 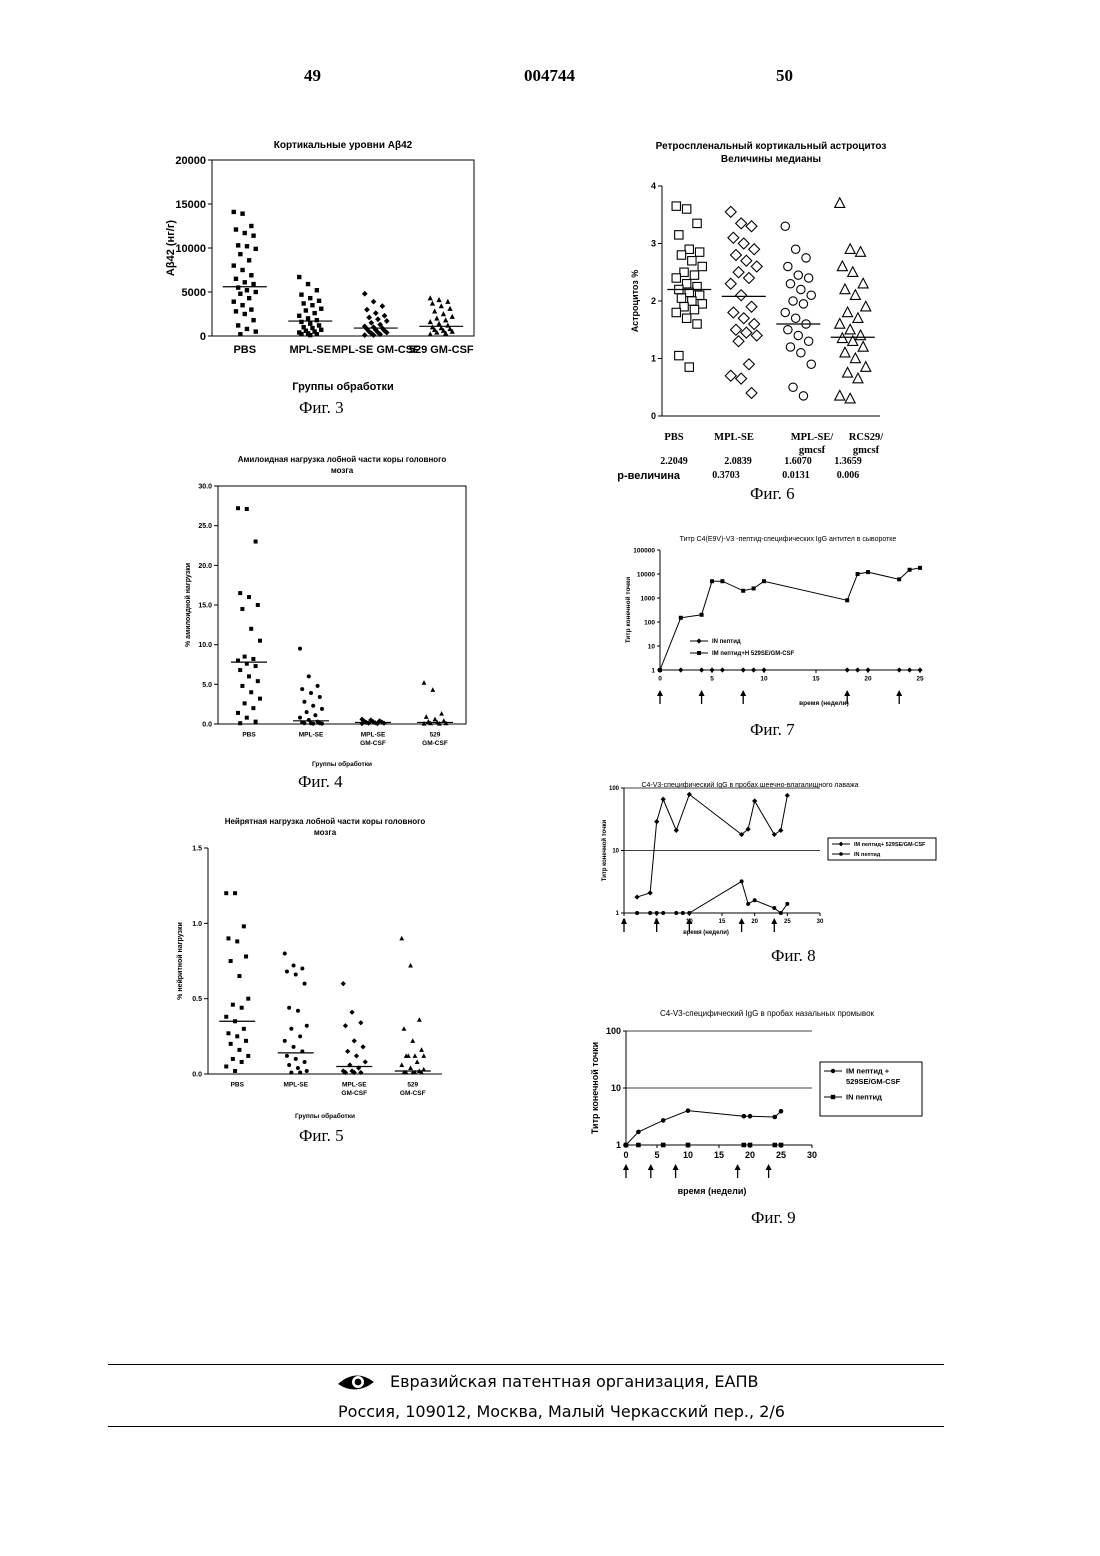 What do you see at coordinates (712, 897) in the screenshot?
I see `series-line` at bounding box center [712, 897].